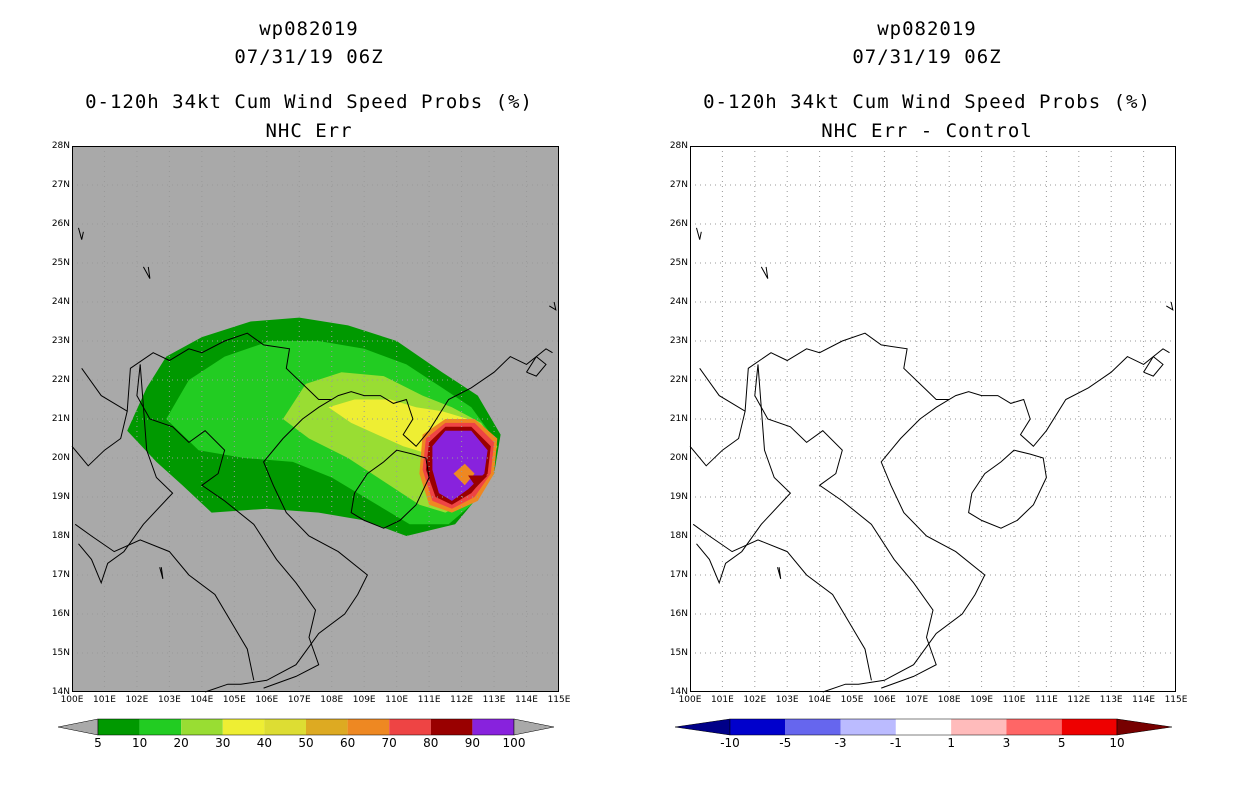  Describe the element at coordinates (730, 743) in the screenshot. I see `colorbar-label: -10` at that location.